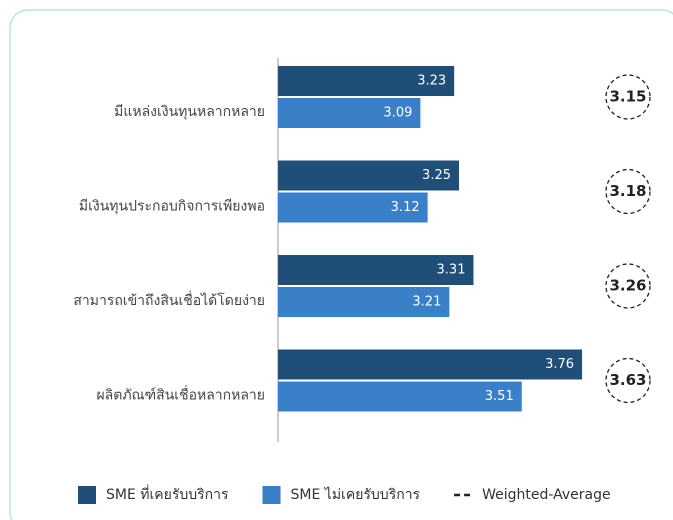 The width and height of the screenshot is (673, 520). Describe the element at coordinates (436, 175) in the screenshot. I see `value-label: 3.25` at that location.